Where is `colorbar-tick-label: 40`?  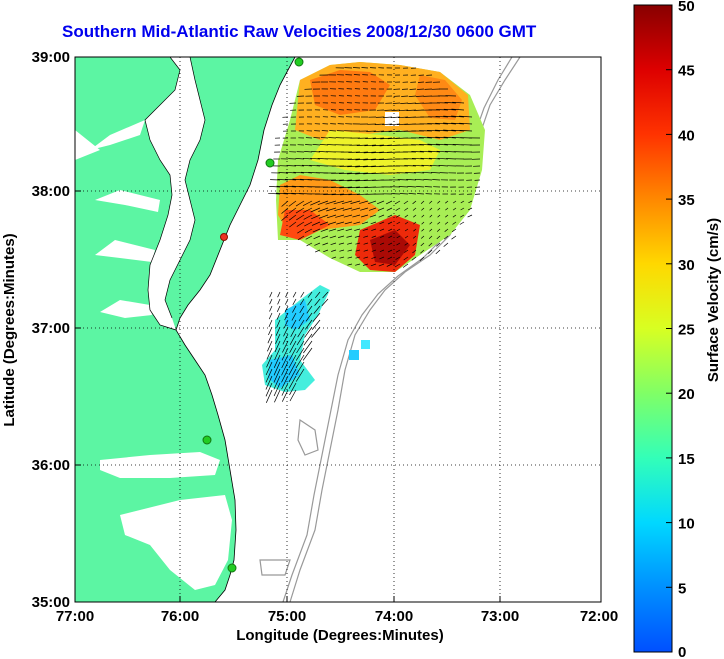
colorbar-tick-label: 40 is located at coordinates (686, 135).